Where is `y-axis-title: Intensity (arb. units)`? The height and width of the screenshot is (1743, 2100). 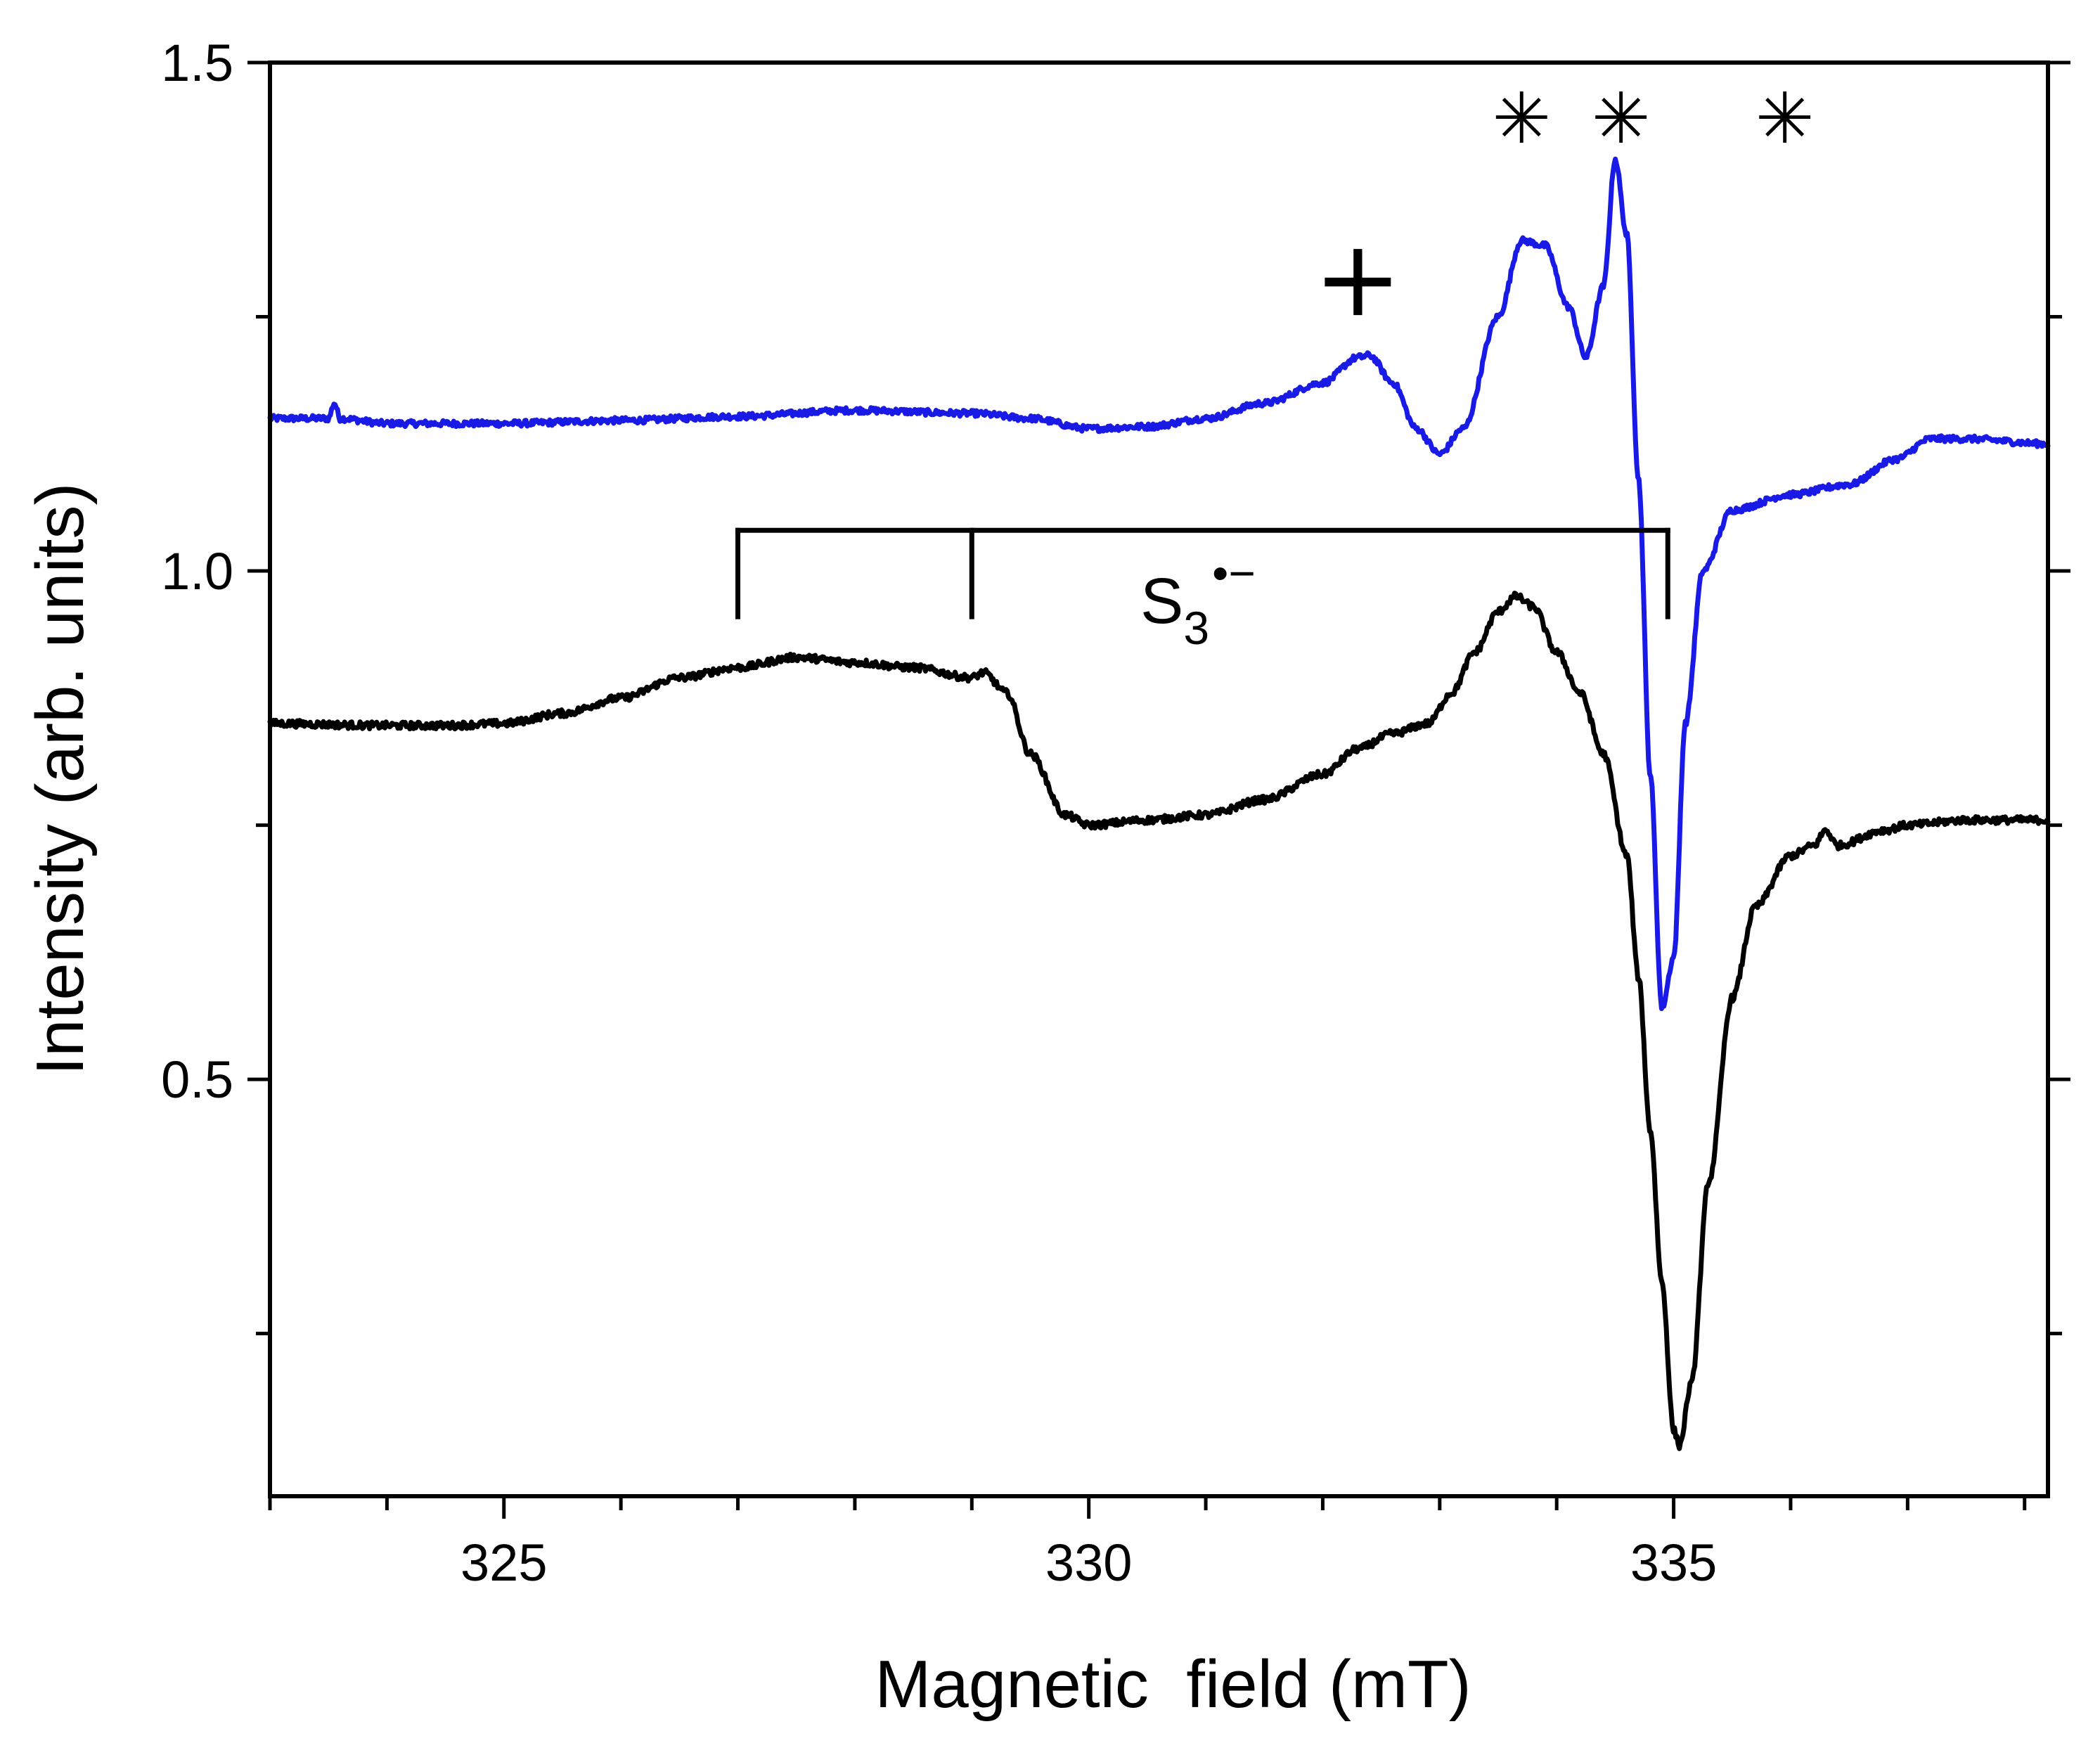 y-axis-title: Intensity (arb. units) is located at coordinates (60, 780).